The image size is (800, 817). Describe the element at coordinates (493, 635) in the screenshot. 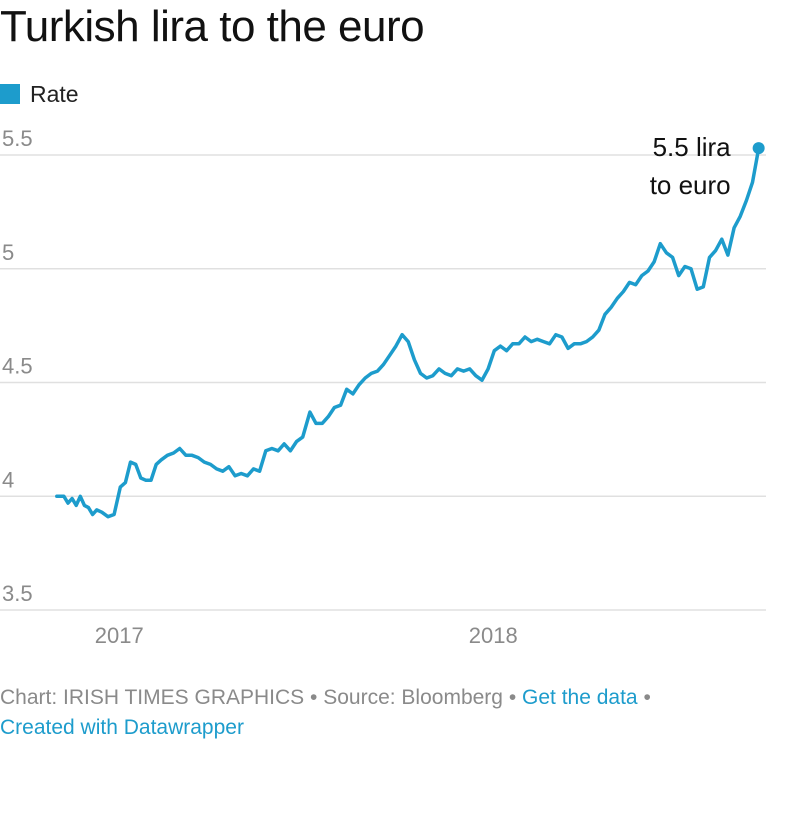

I see `x-tick-label: 2018` at that location.